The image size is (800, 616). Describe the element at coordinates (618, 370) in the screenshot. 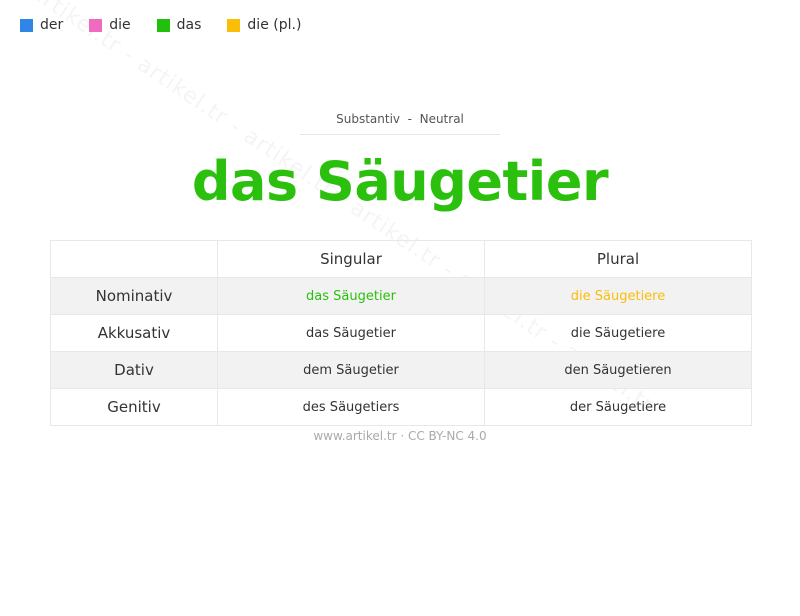

I see `plural-cell: den Säugetieren` at that location.